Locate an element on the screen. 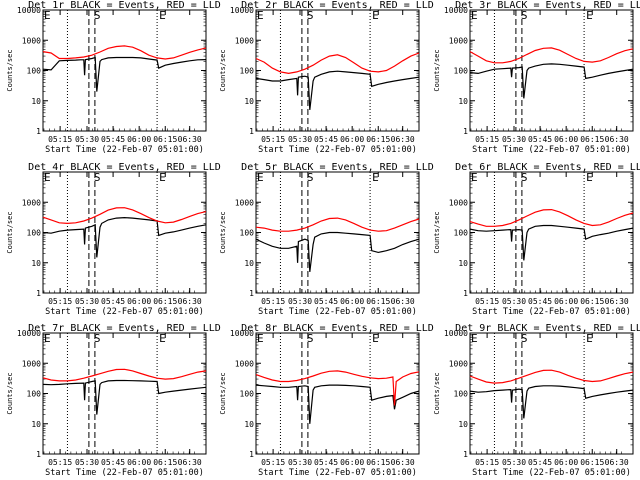  panel-title: Det 6r BLACK = Events, RED = LLD is located at coordinates (547, 167).